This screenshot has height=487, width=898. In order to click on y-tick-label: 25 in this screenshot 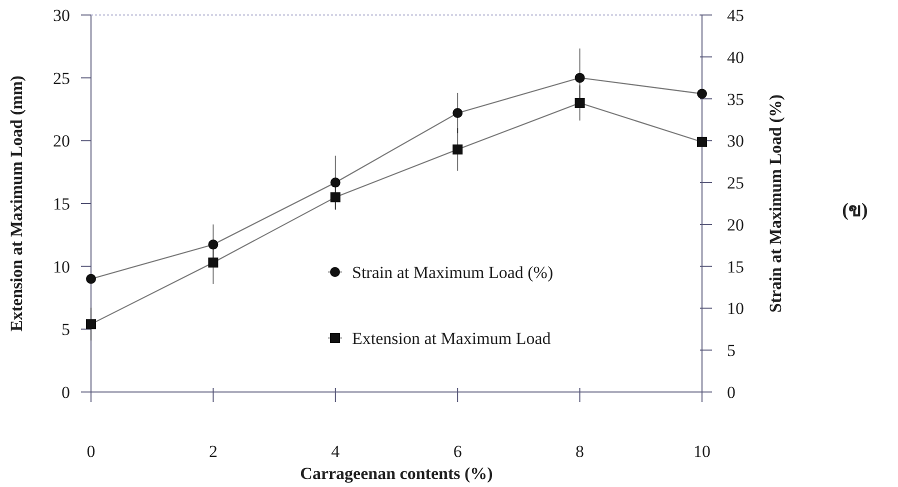, I will do `click(61, 78)`.